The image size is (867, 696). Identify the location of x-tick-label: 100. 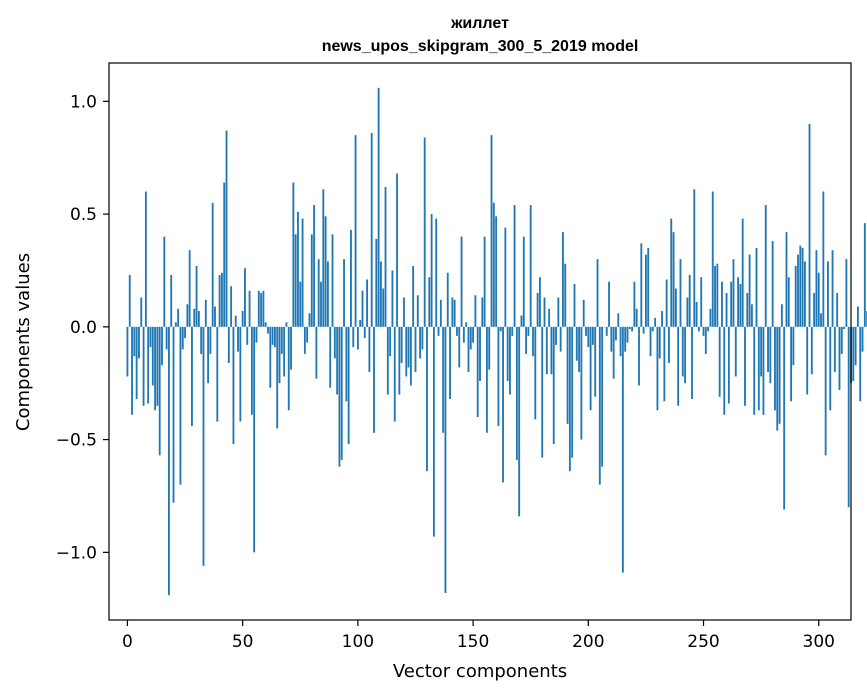
(358, 642).